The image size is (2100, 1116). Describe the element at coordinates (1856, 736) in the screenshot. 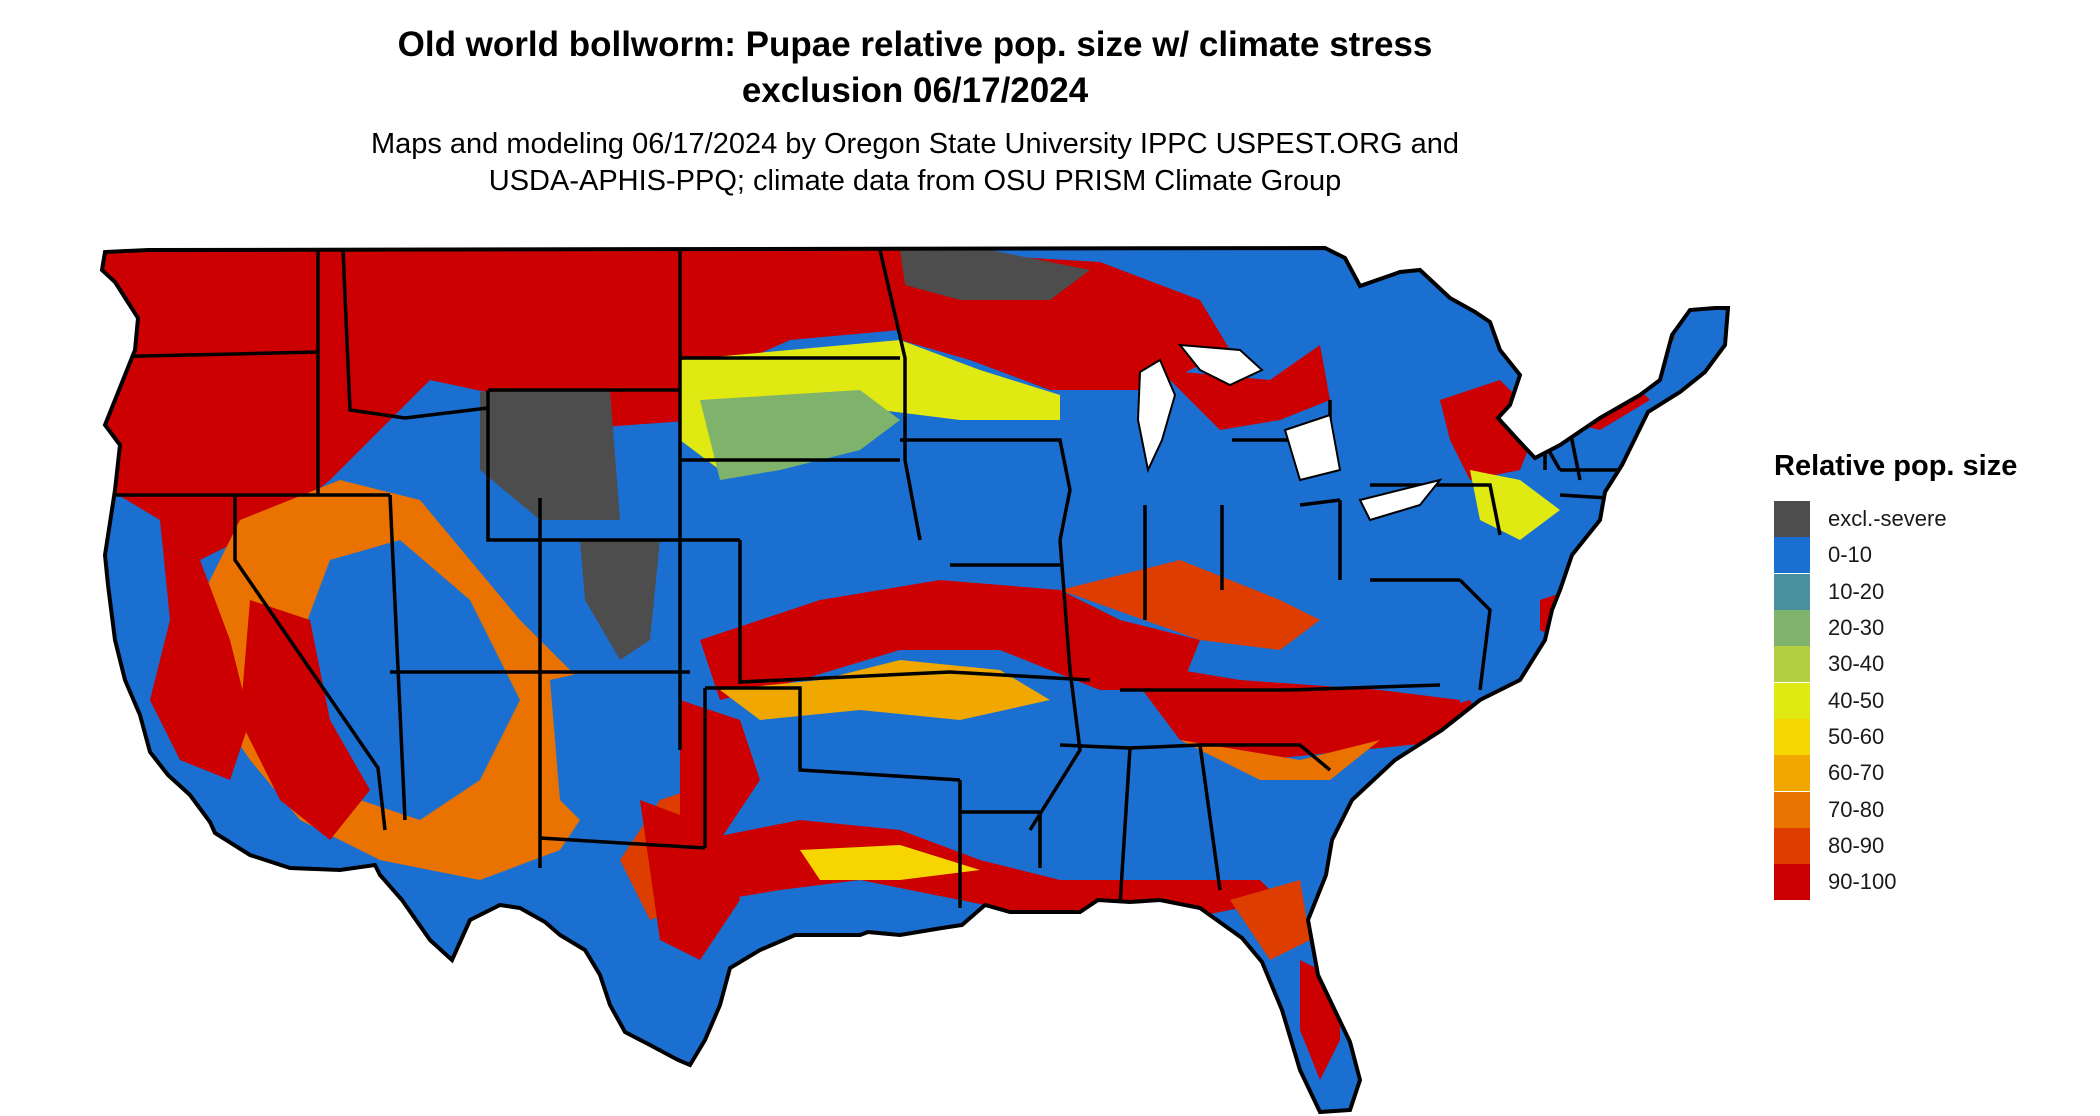

I see `legend-label: 50-60` at that location.